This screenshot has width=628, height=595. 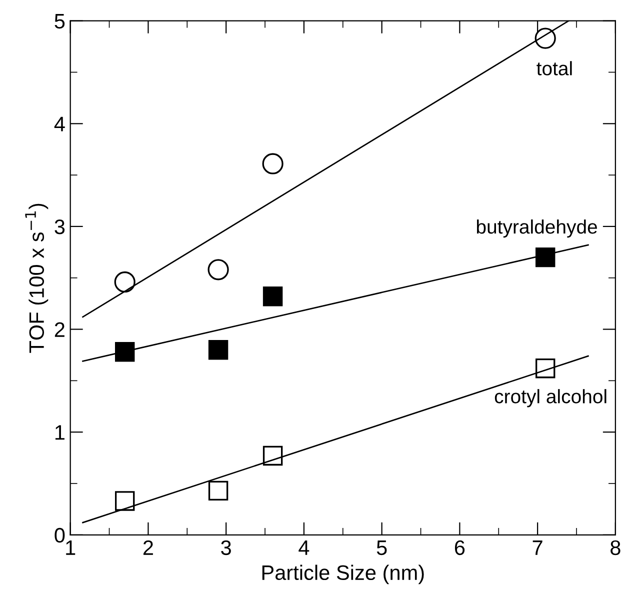 I want to click on x-tick-label: 2, so click(x=148, y=547).